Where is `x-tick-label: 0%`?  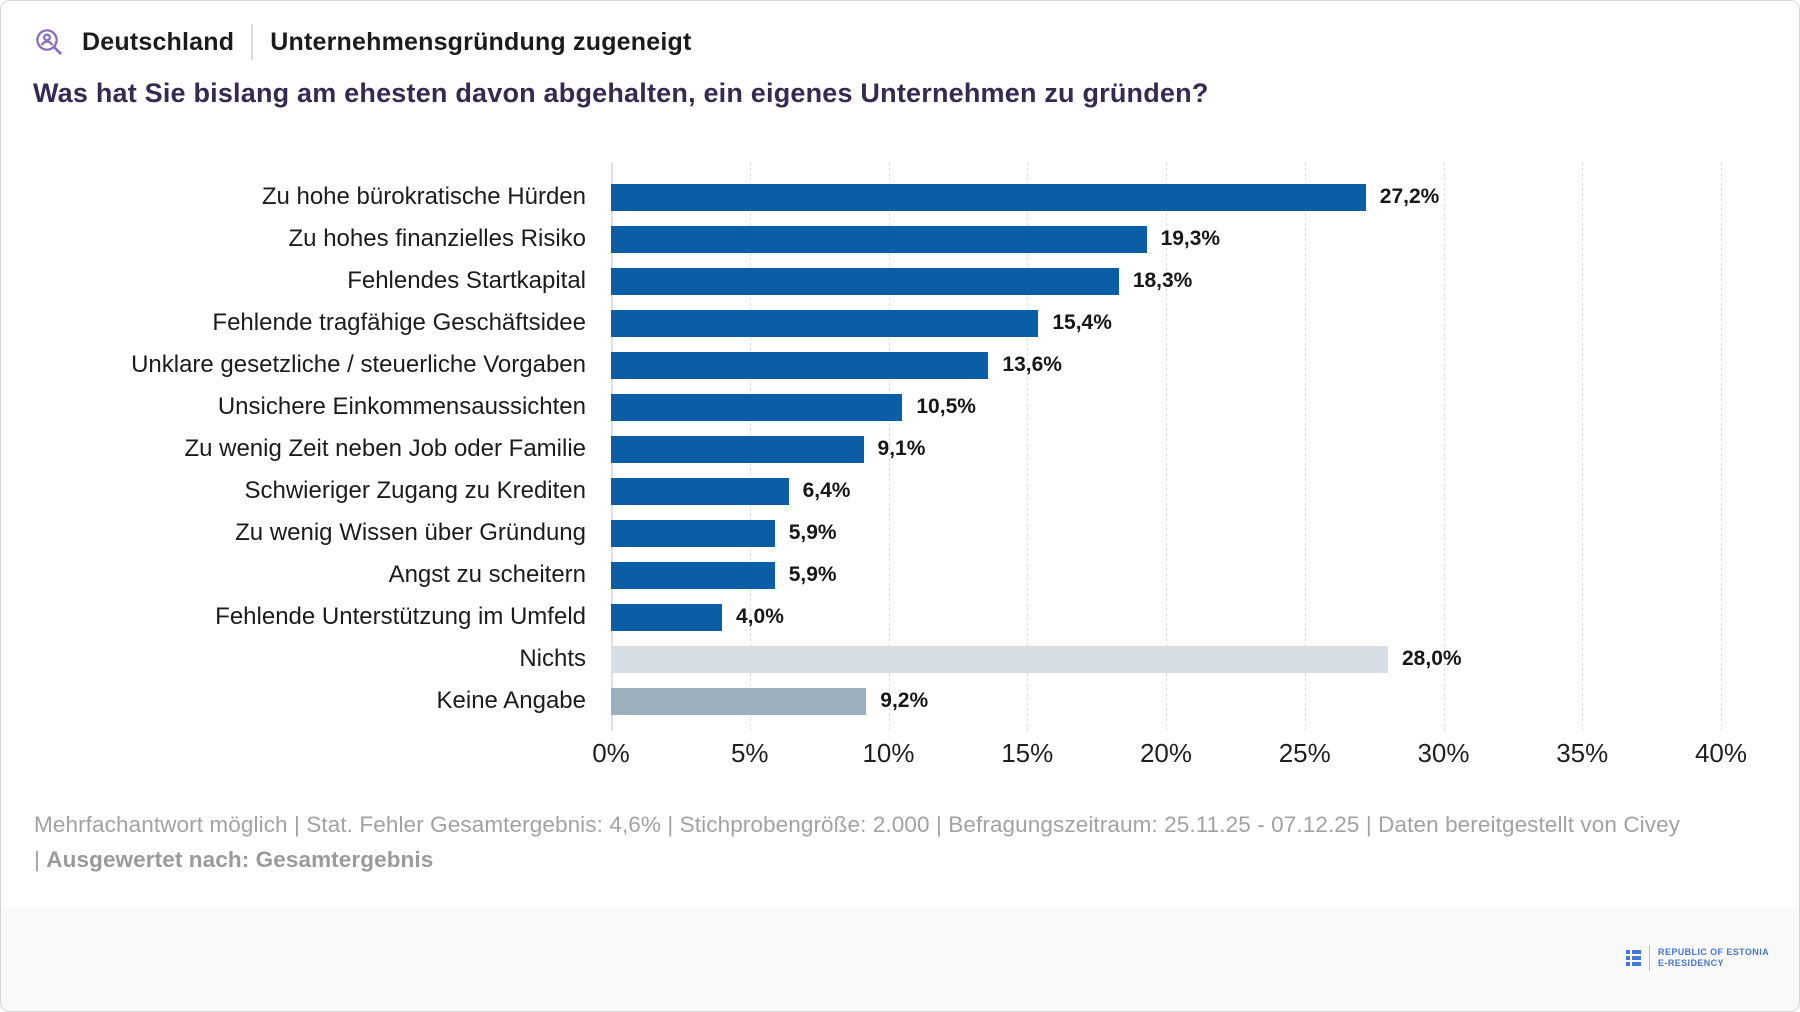
x-tick-label: 0% is located at coordinates (611, 753).